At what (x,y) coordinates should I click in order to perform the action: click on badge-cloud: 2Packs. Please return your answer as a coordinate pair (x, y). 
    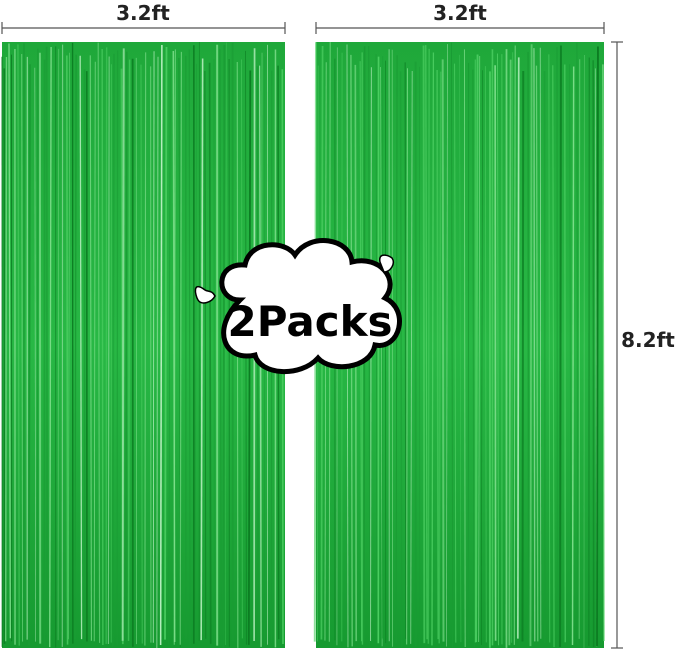
    Looking at the image, I should click on (298, 306).